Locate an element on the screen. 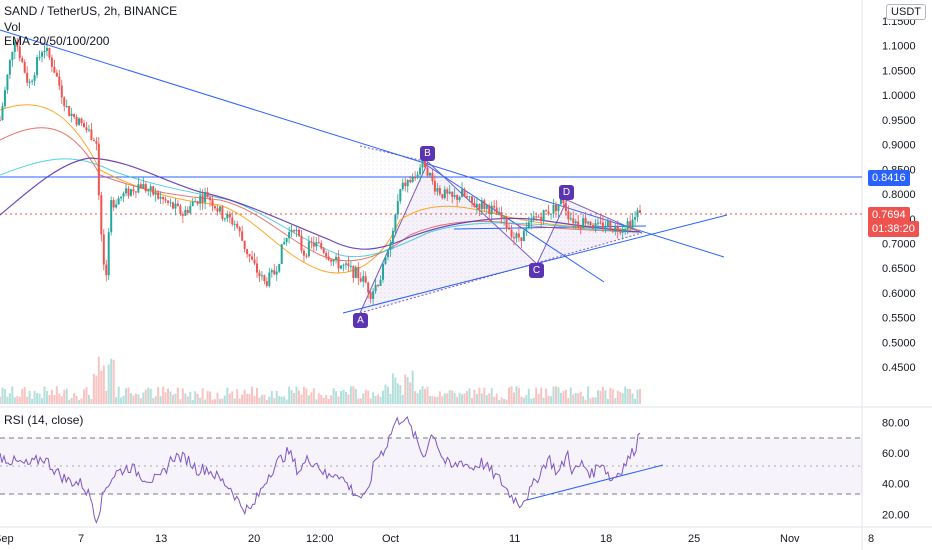 Image resolution: width=932 pixels, height=550 pixels. rsi-trendline is located at coordinates (595, 482).